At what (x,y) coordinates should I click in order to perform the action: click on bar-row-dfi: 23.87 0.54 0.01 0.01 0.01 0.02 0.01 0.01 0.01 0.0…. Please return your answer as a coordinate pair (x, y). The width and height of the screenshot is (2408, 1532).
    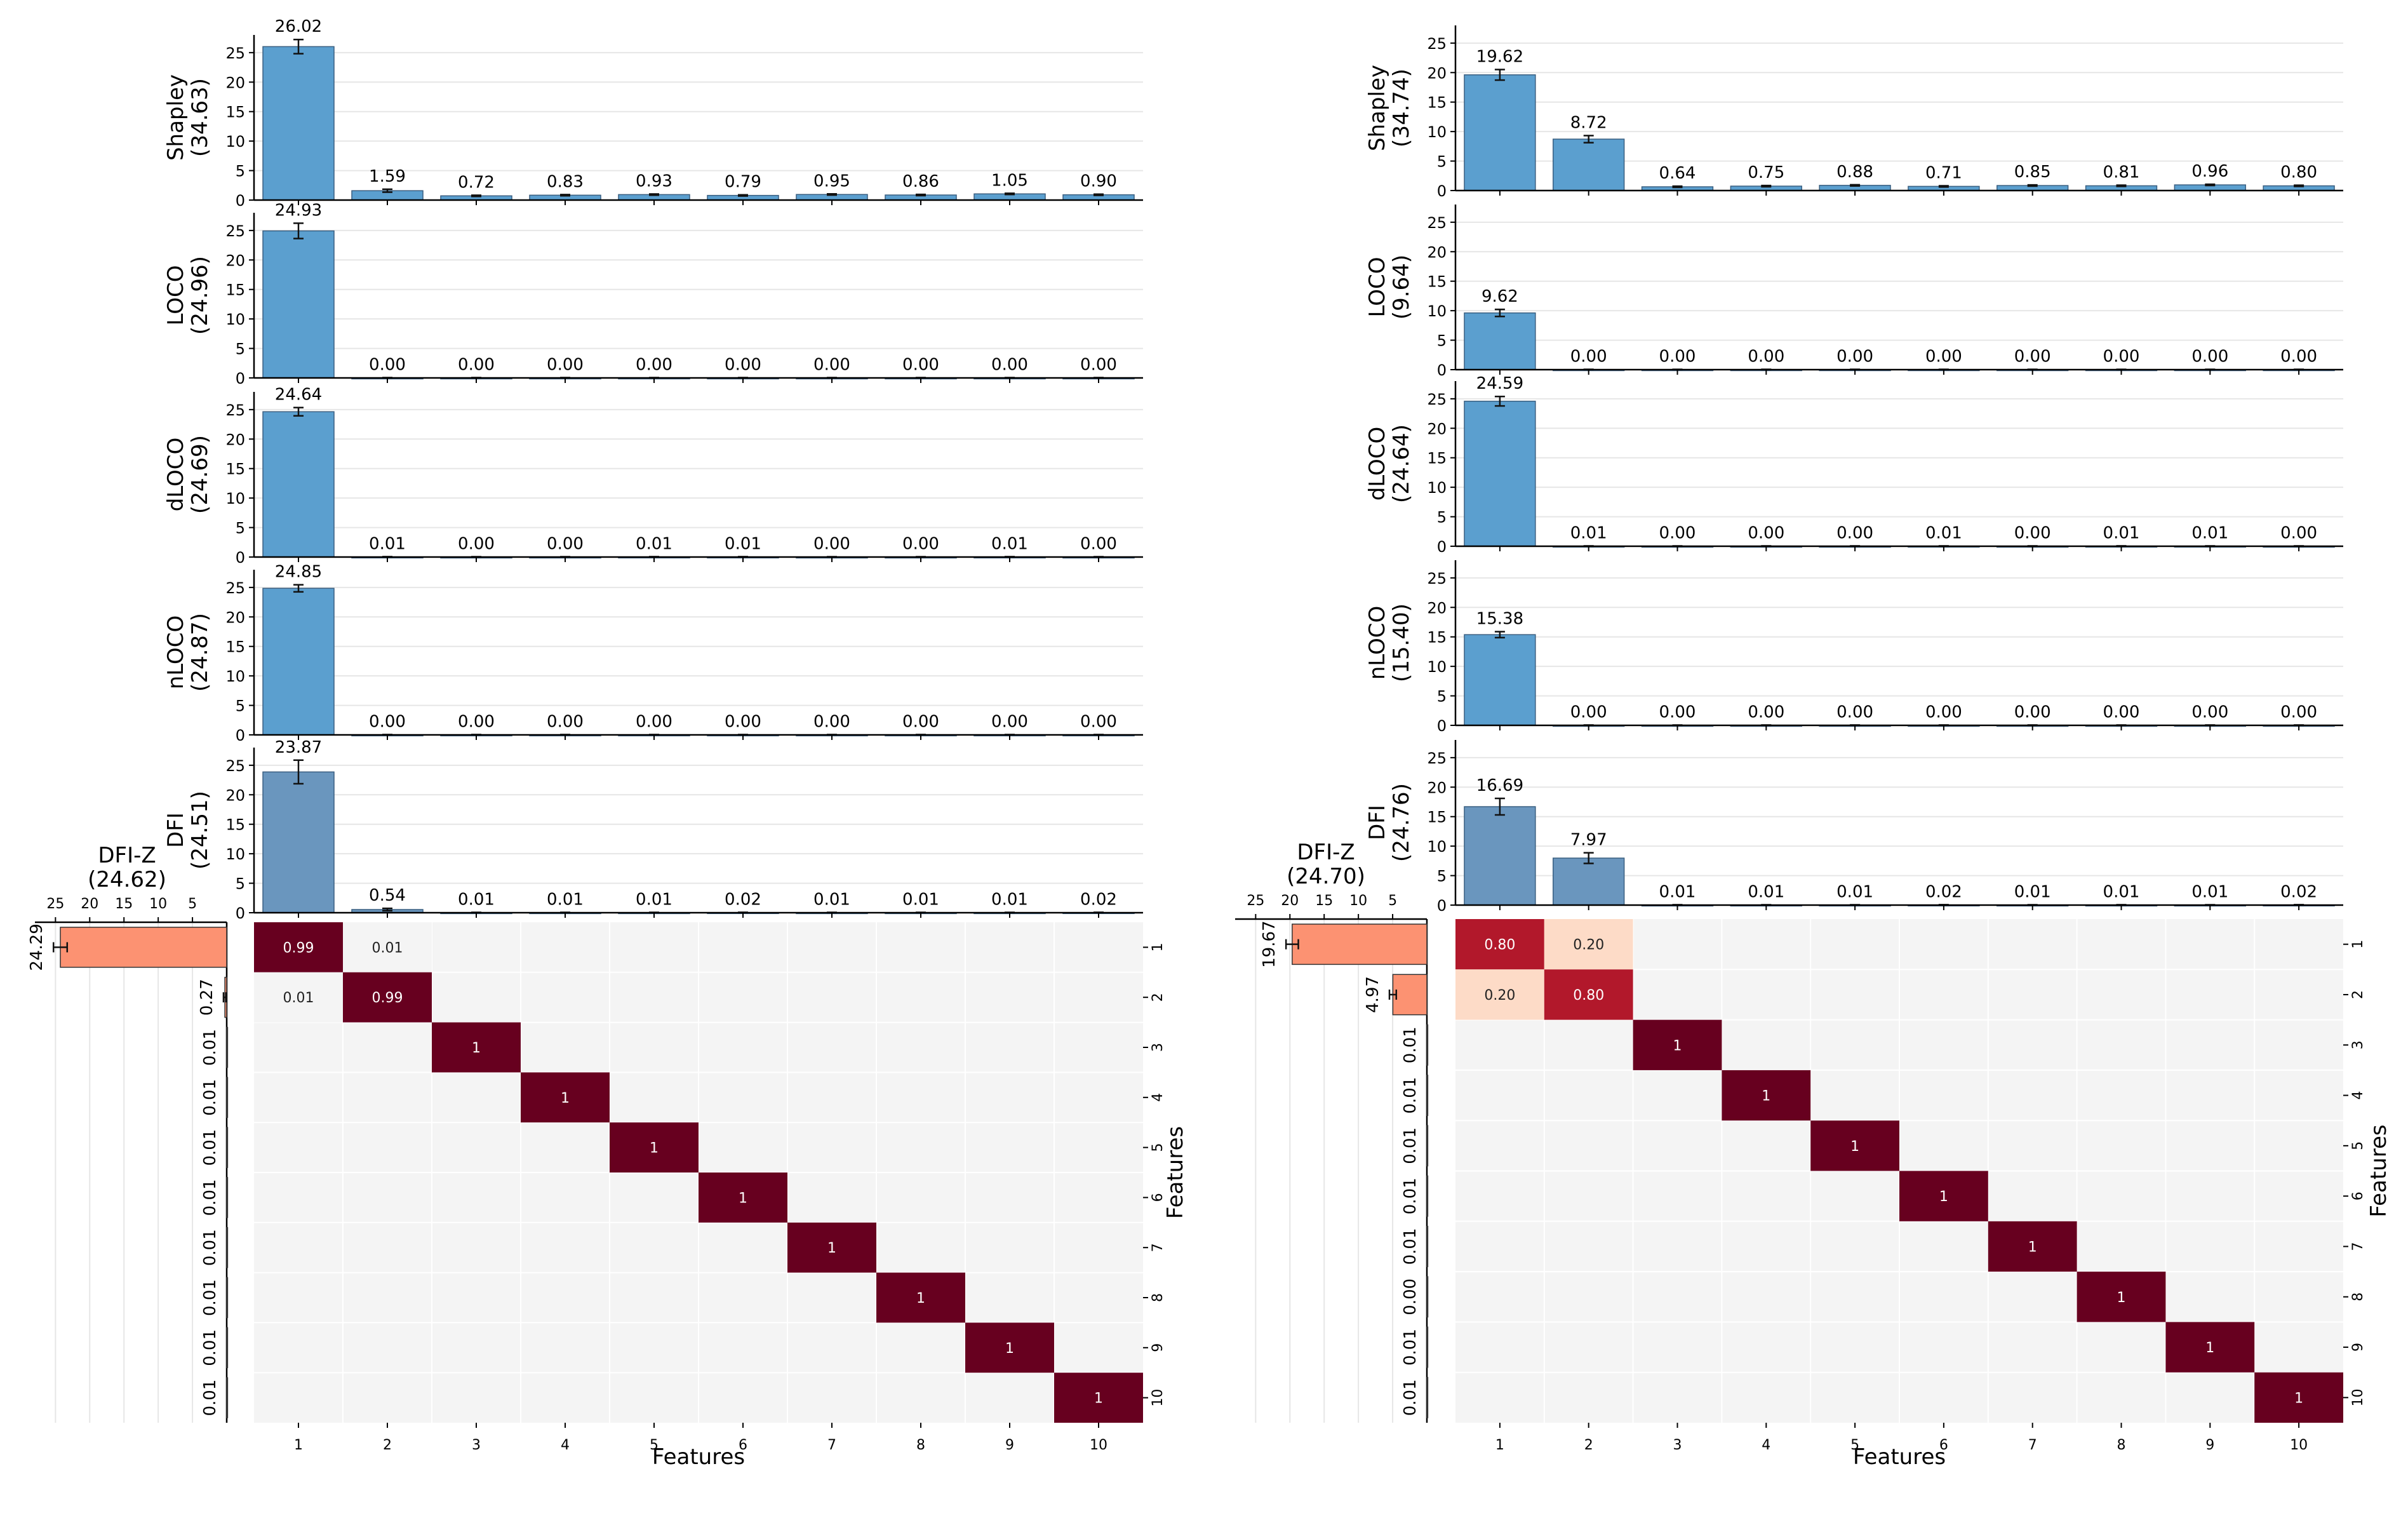
    Looking at the image, I should click on (653, 830).